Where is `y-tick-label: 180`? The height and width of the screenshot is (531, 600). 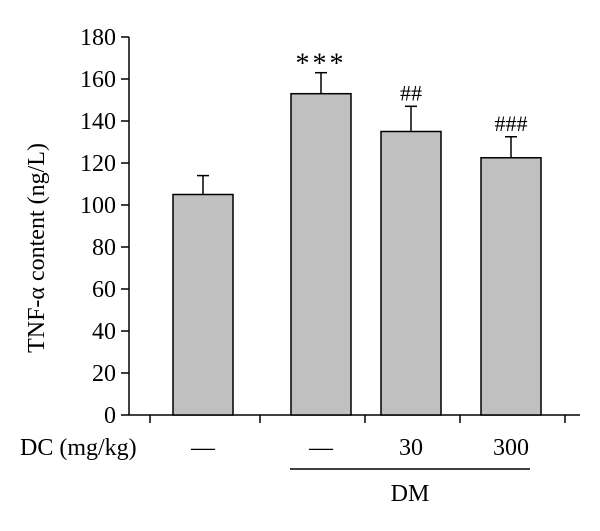
y-tick-label: 180 is located at coordinates (98, 38).